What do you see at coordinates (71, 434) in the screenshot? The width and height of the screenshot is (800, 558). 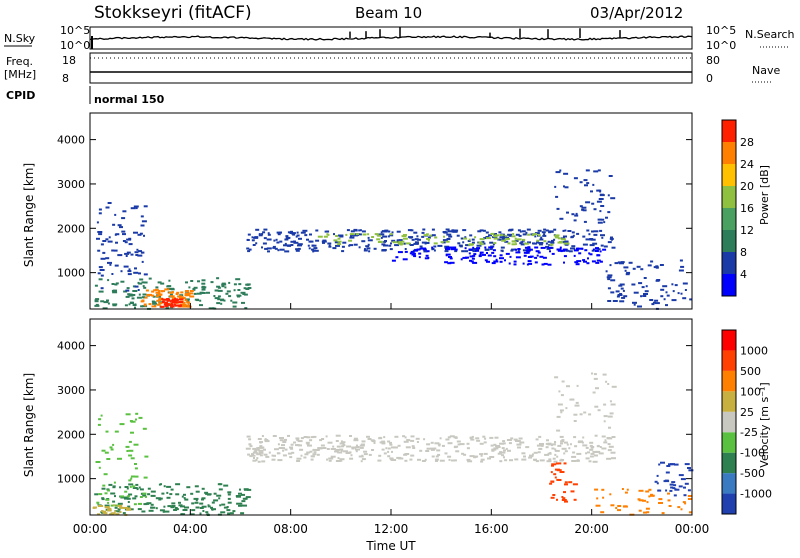 I see `velocity-ytick-label: 2000` at bounding box center [71, 434].